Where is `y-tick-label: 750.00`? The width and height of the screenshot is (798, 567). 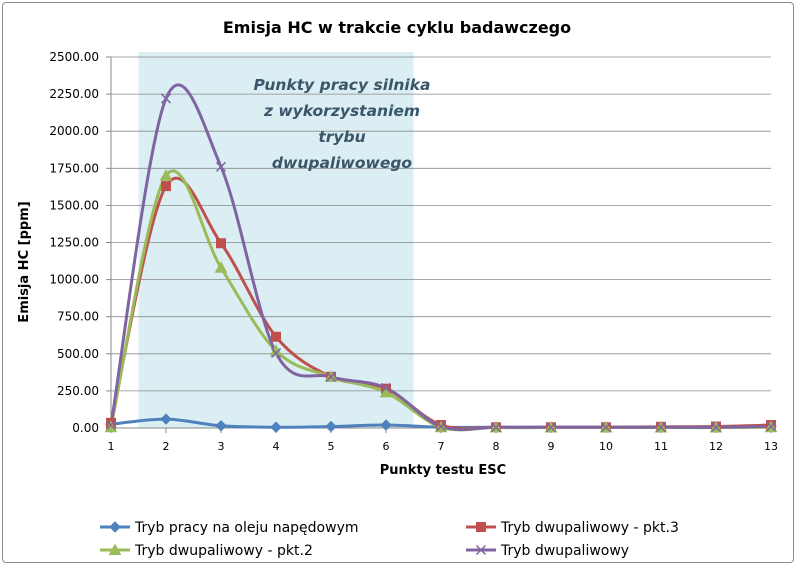 y-tick-label: 750.00 is located at coordinates (78, 317).